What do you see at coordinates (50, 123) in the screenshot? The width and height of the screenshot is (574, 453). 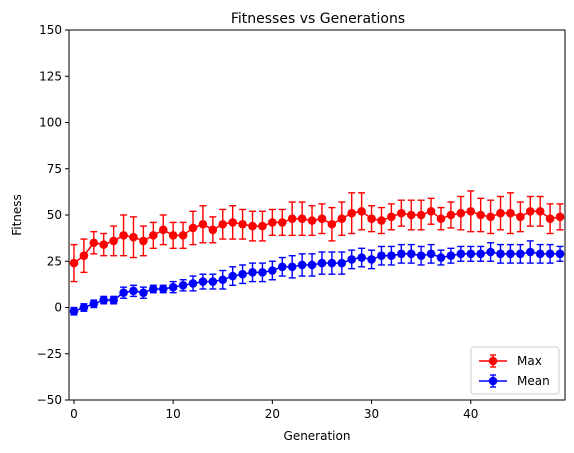 I see `y-tick-label: 100` at bounding box center [50, 123].